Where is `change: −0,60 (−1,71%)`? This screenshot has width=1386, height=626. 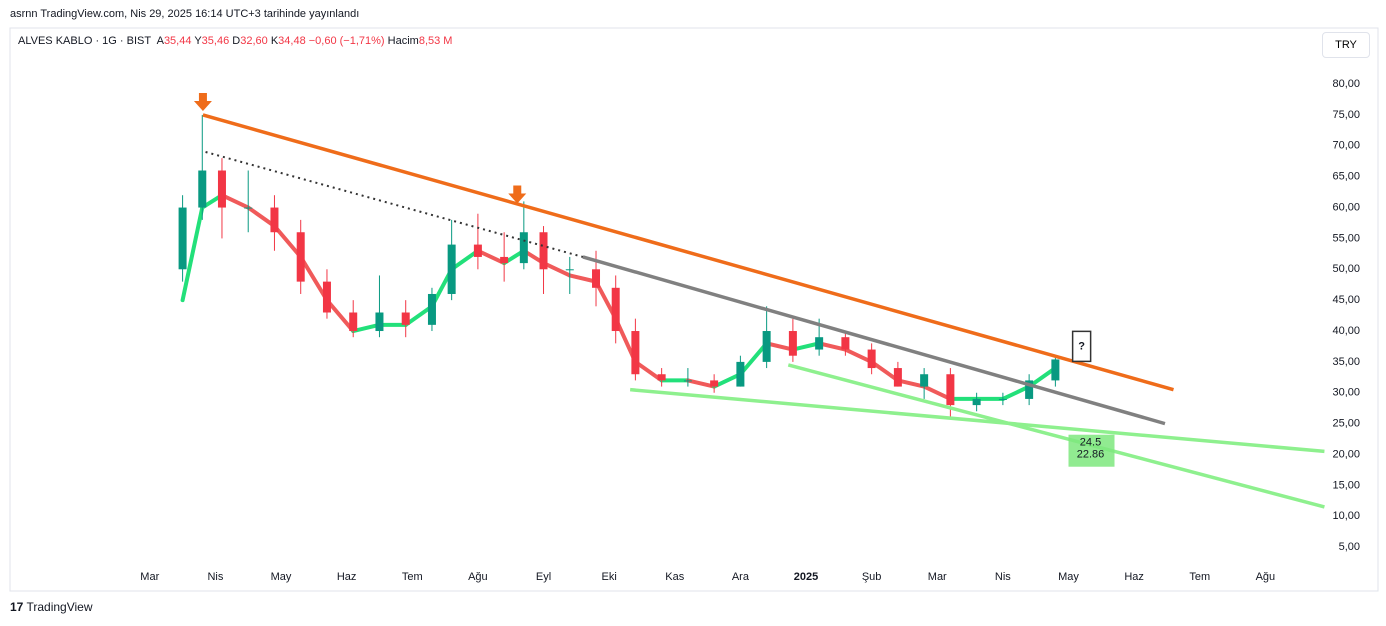
change: −0,60 (−1,71%) is located at coordinates (346, 41).